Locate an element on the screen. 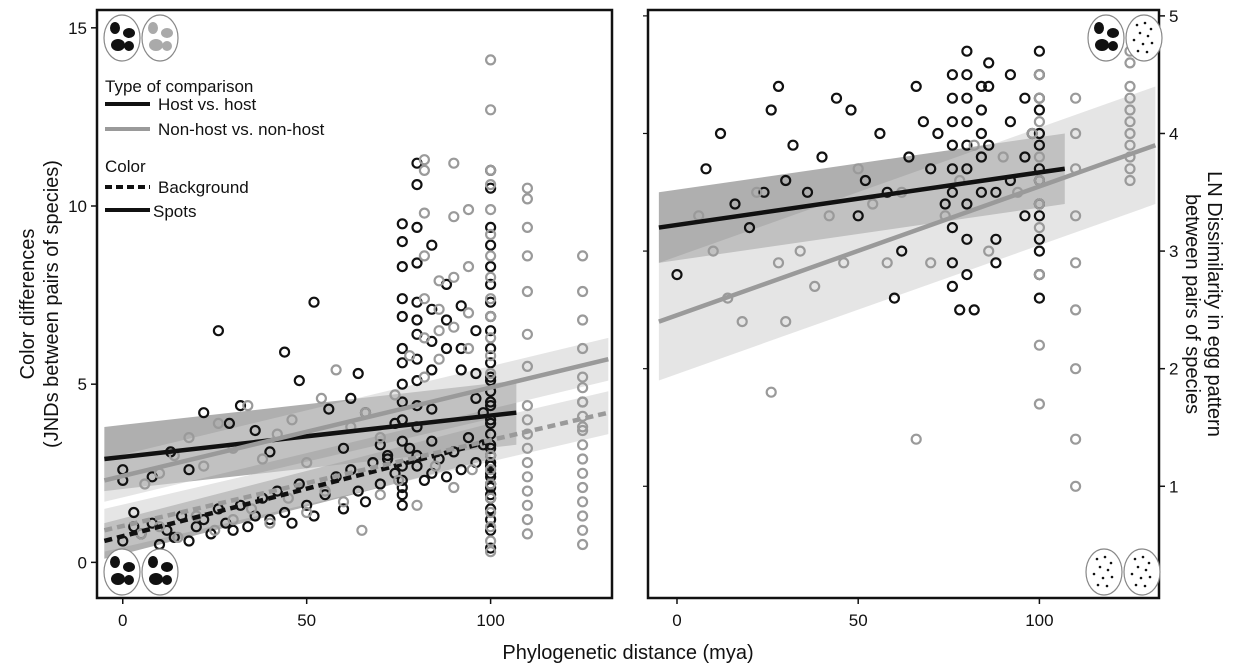 Image resolution: width=1243 pixels, height=669 pixels. x-axis-title: Phylogenetic distance (mya) is located at coordinates (627, 653).